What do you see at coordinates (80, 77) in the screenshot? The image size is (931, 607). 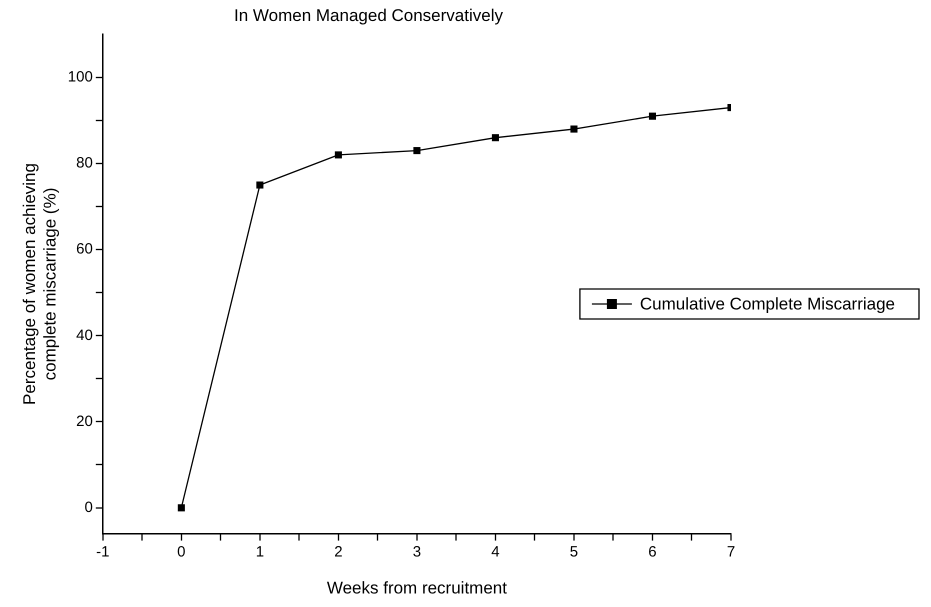 I see `y-tick-label: 100` at bounding box center [80, 77].